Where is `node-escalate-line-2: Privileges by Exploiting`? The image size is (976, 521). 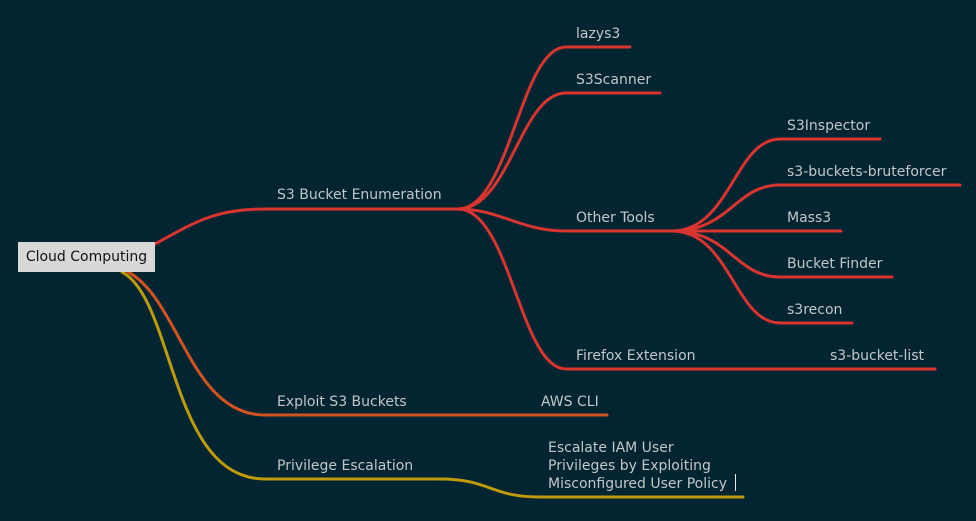 node-escalate-line-2: Privileges by Exploiting is located at coordinates (629, 466).